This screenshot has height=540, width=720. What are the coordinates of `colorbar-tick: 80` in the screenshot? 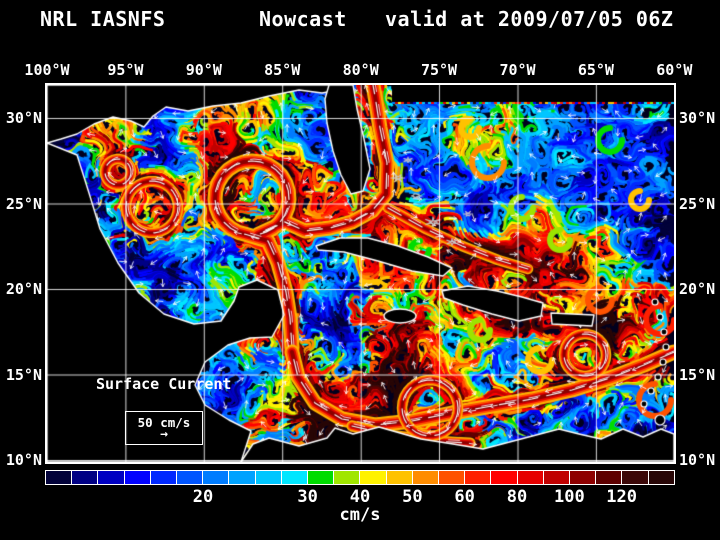 It's located at (517, 497).